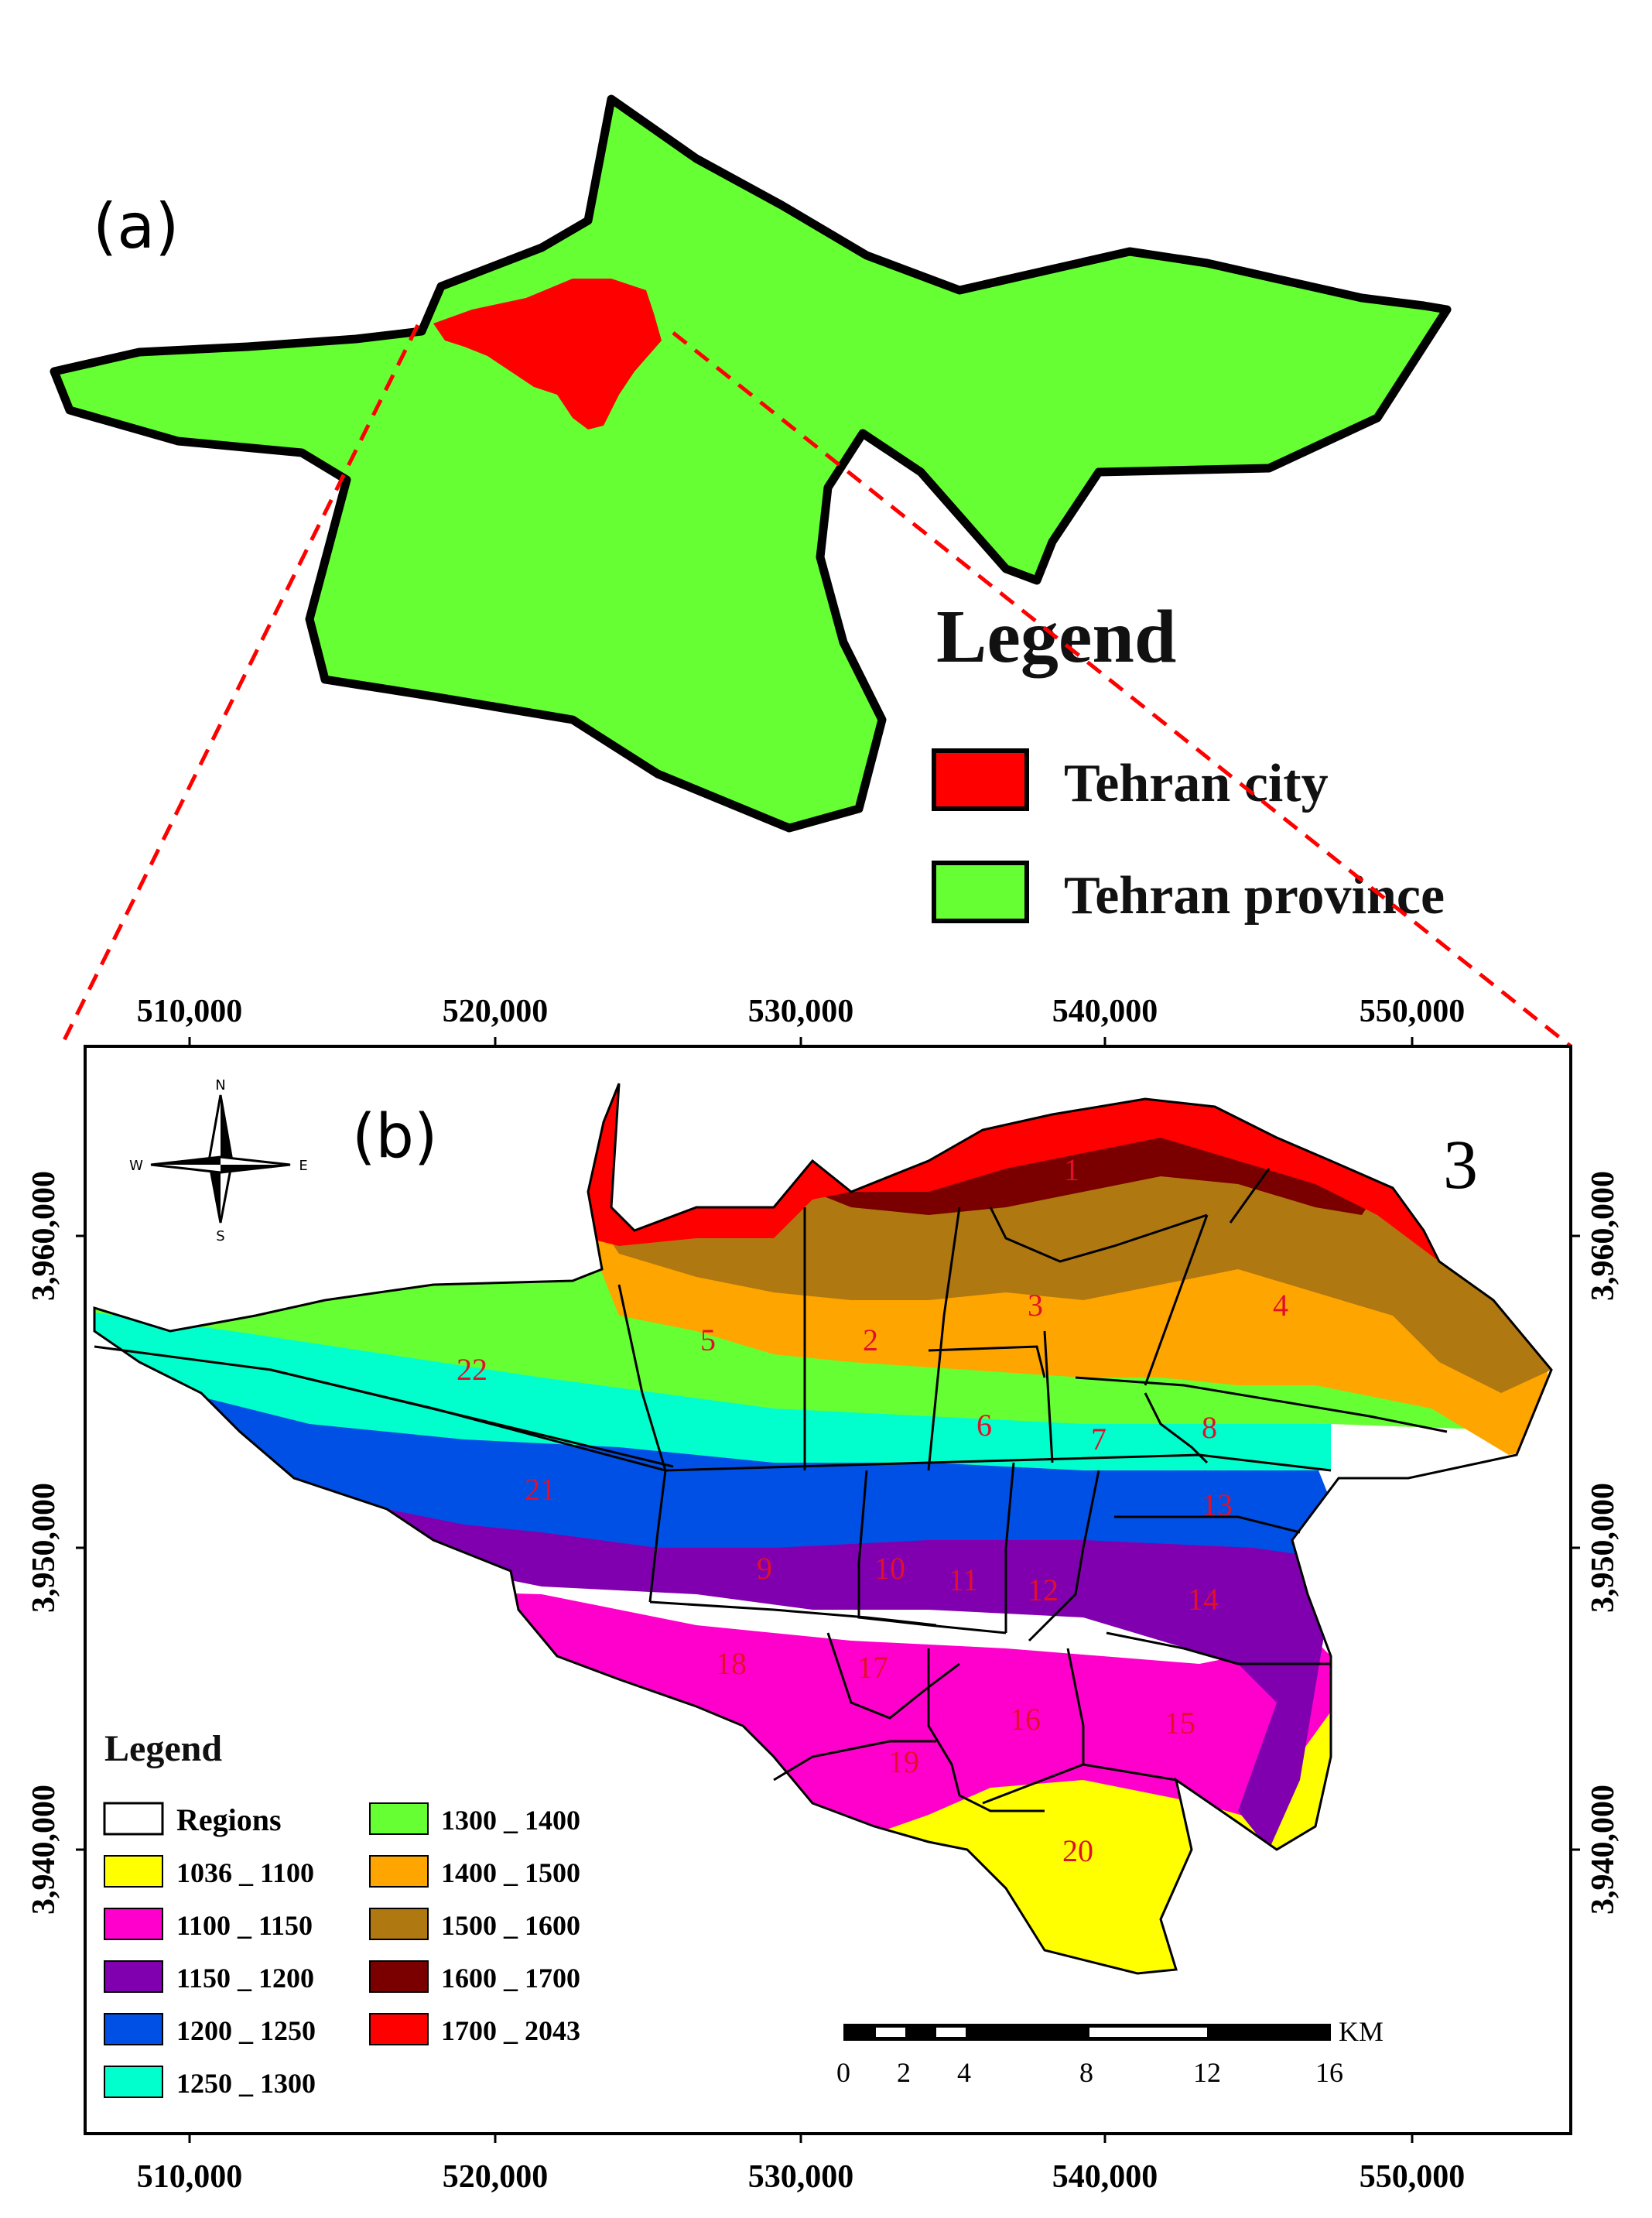 The width and height of the screenshot is (1652, 2218). What do you see at coordinates (219, 1160) in the screenshot?
I see `north-arrow: N S E W` at bounding box center [219, 1160].